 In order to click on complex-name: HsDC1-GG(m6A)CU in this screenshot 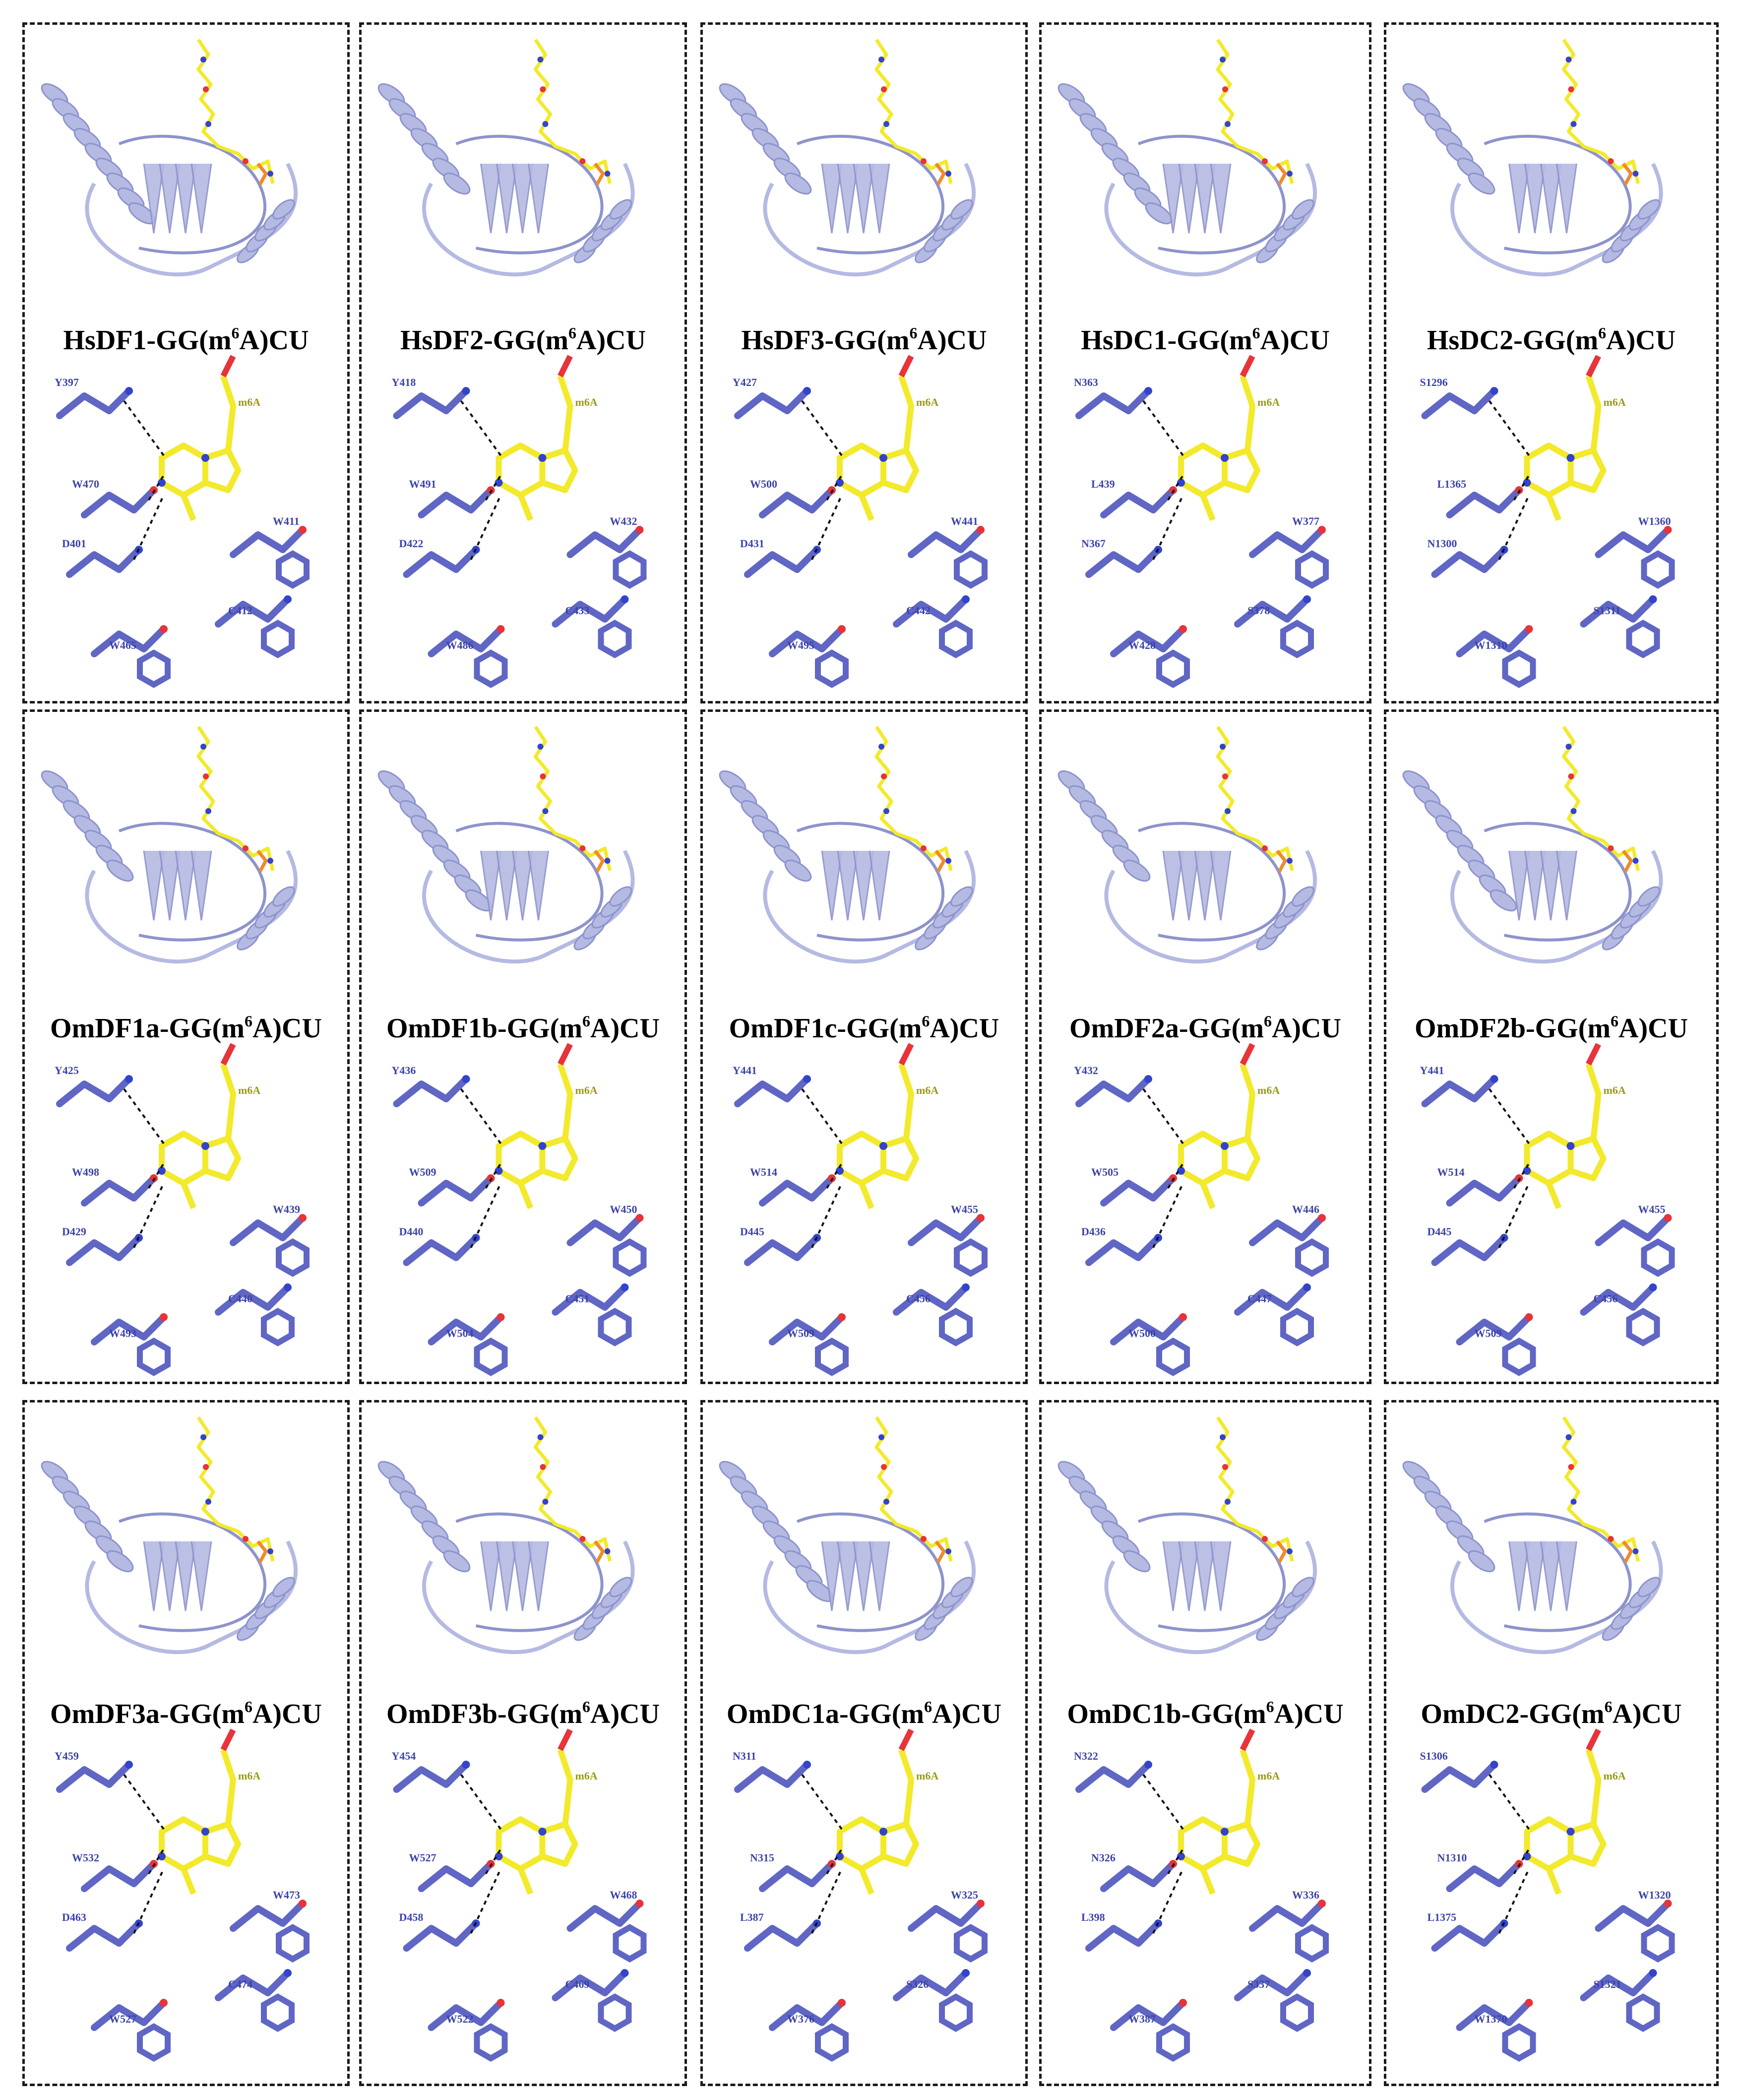, I will do `click(1205, 339)`.